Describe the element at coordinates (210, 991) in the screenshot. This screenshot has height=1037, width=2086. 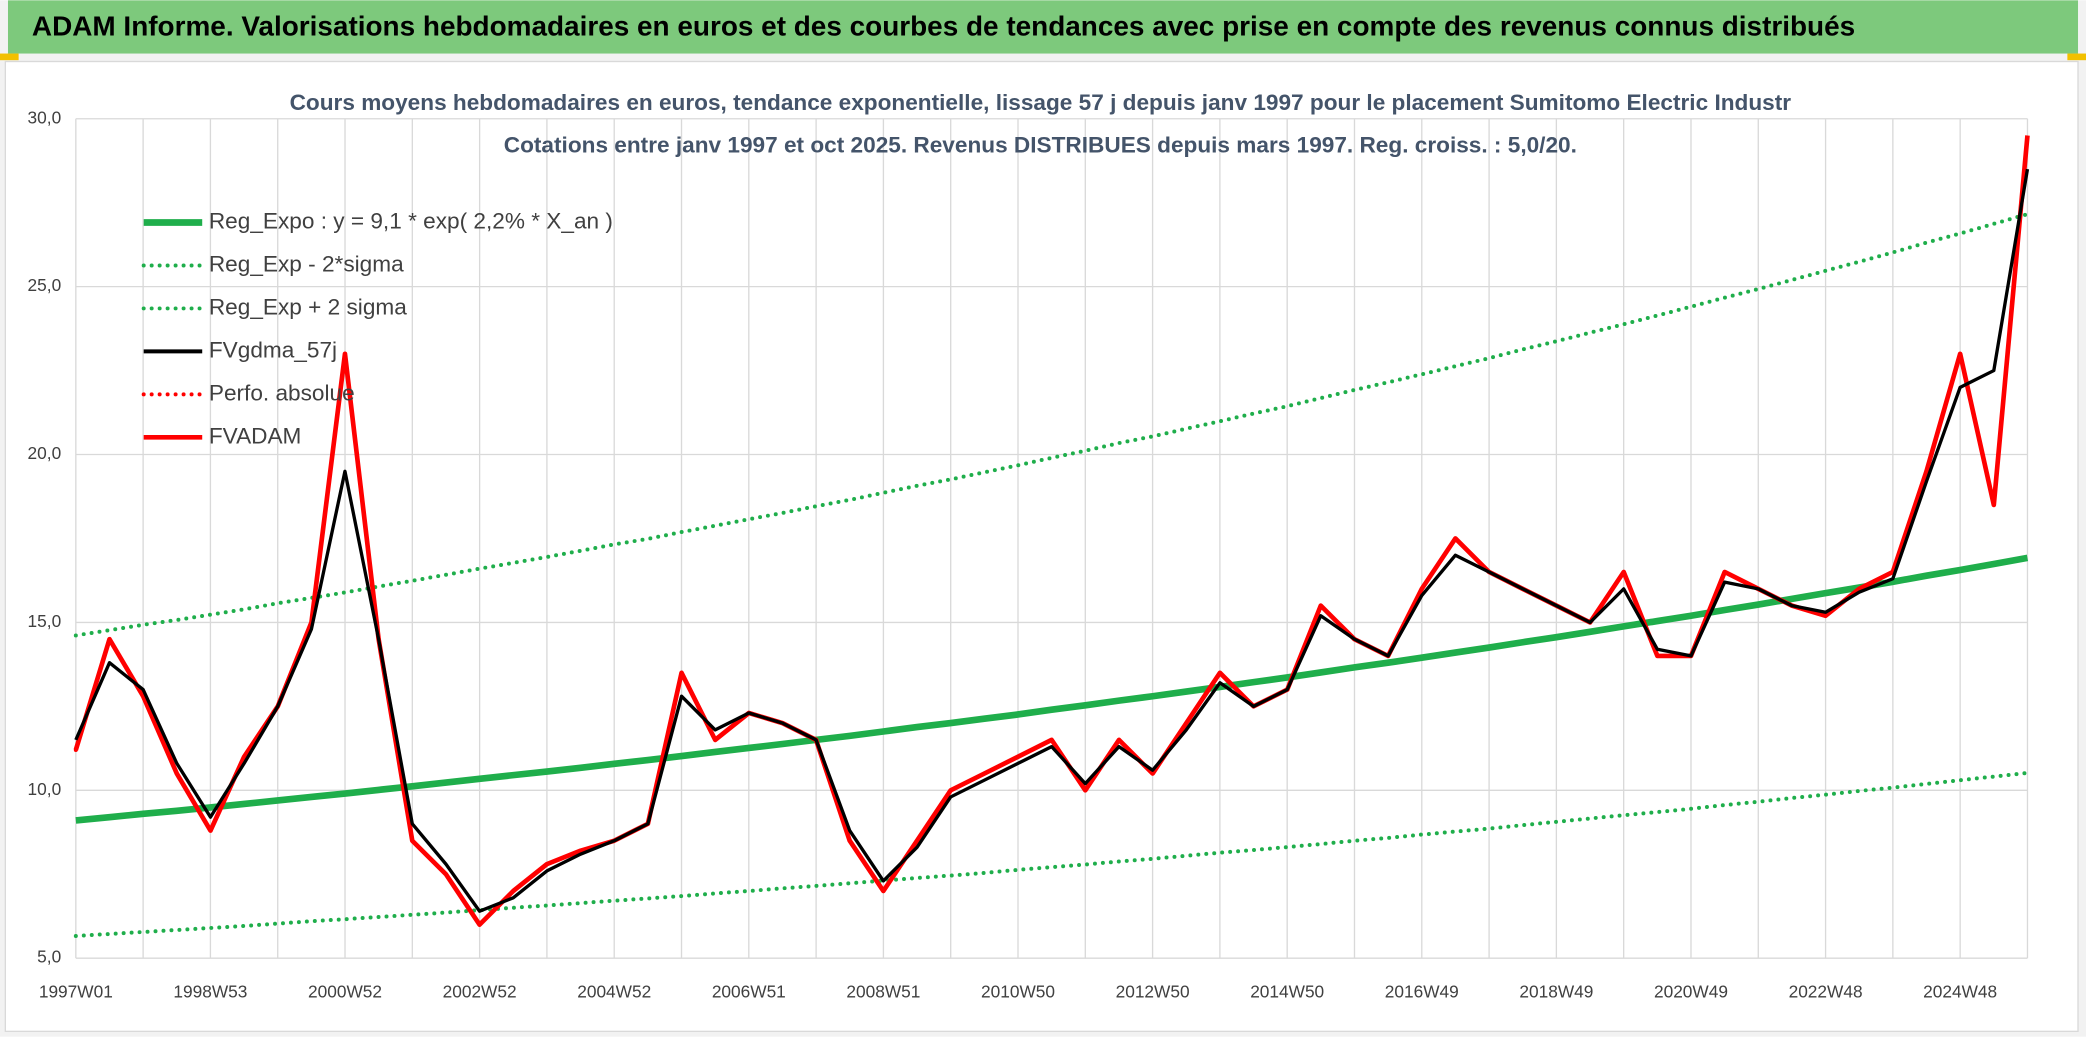
I see `x-tick-label: 1998W53` at that location.